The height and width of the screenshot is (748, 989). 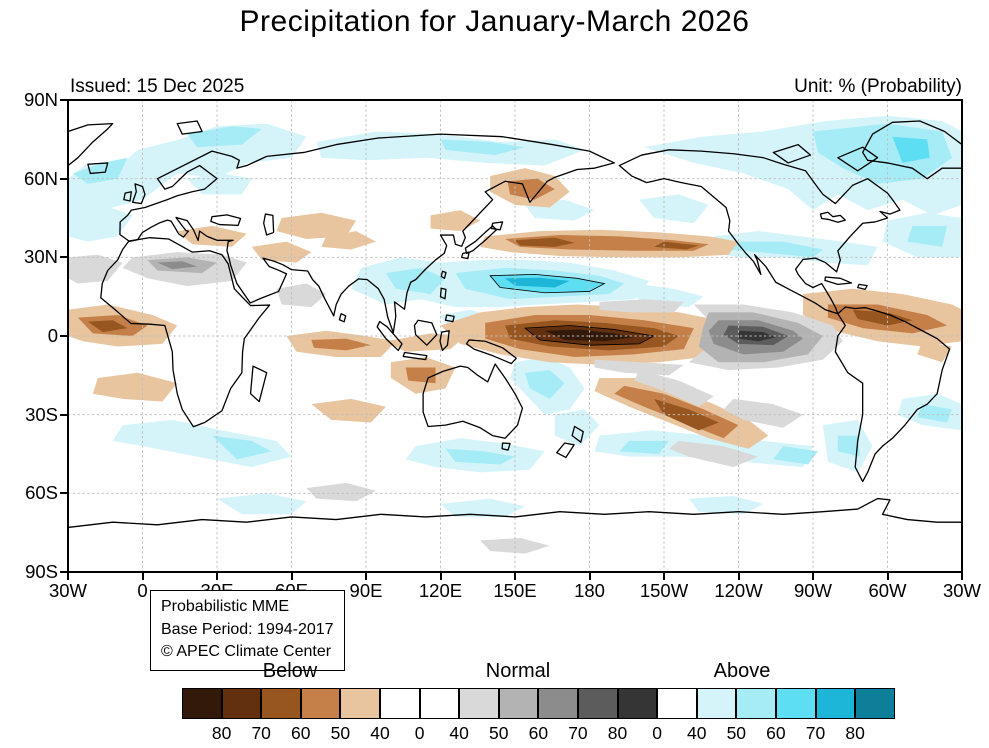 What do you see at coordinates (479, 703) in the screenshot?
I see `legend-swatch-normal40` at bounding box center [479, 703].